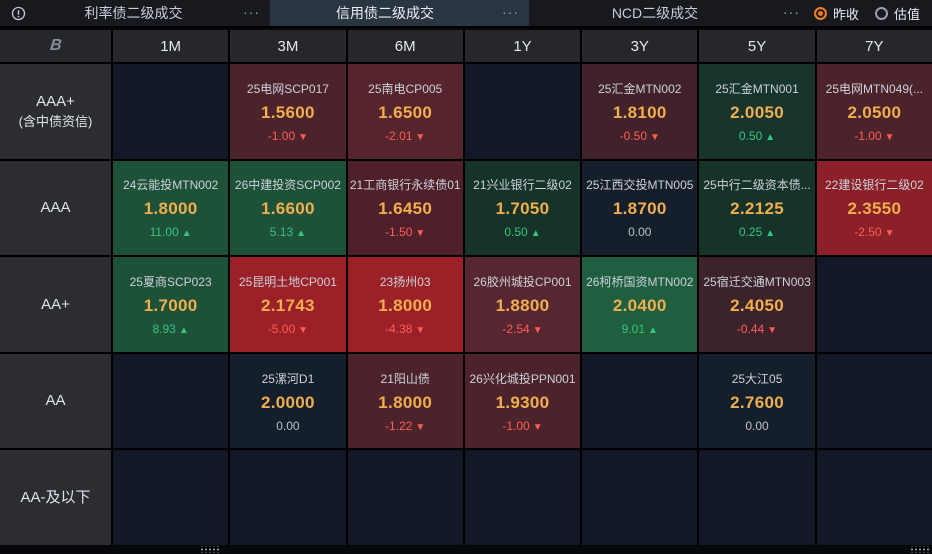  I want to click on yield-value: 2.0400, so click(639, 305).